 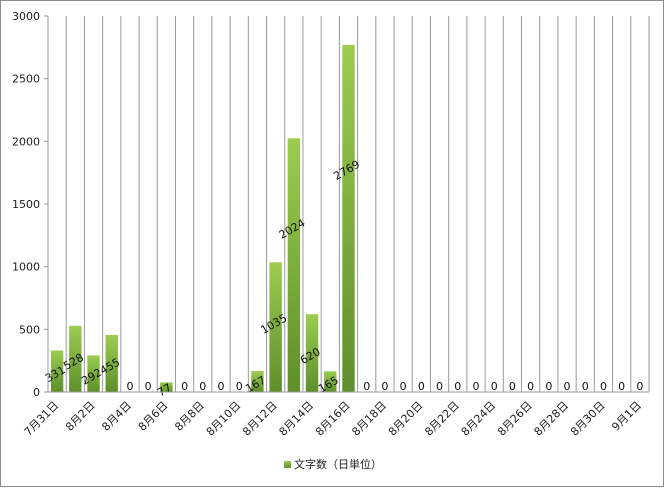 What do you see at coordinates (552, 419) in the screenshot?
I see `x-tick-label: 8月28日` at bounding box center [552, 419].